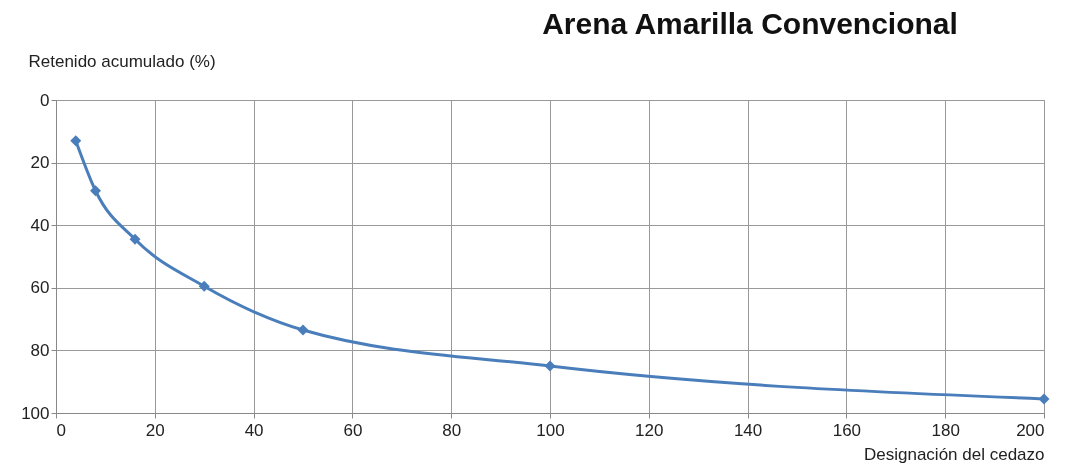 The width and height of the screenshot is (1078, 475). Describe the element at coordinates (254, 430) in the screenshot. I see `x-tick-label: 40` at that location.